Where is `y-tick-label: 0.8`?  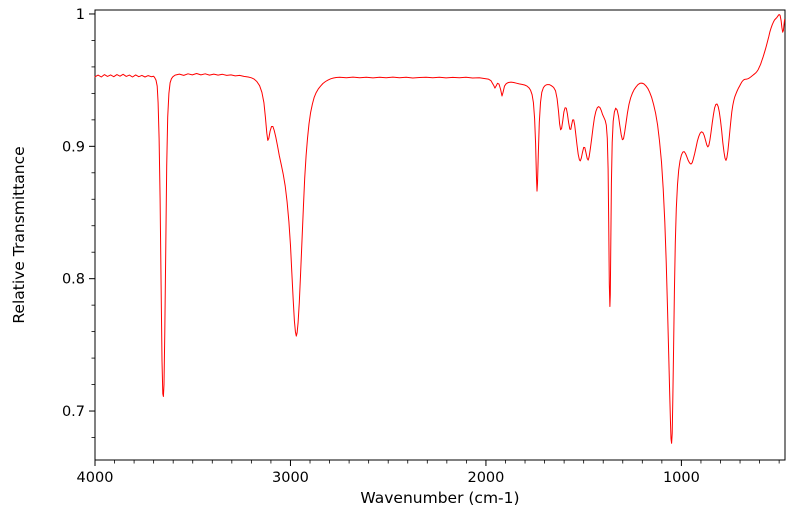
y-tick-label: 0.8 is located at coordinates (73, 280).